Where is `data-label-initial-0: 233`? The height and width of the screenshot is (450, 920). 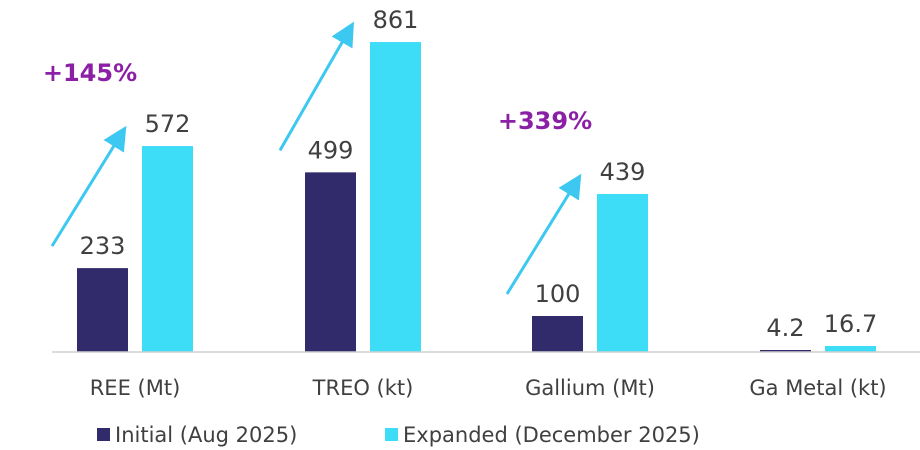
data-label-initial-0: 233 is located at coordinates (103, 246).